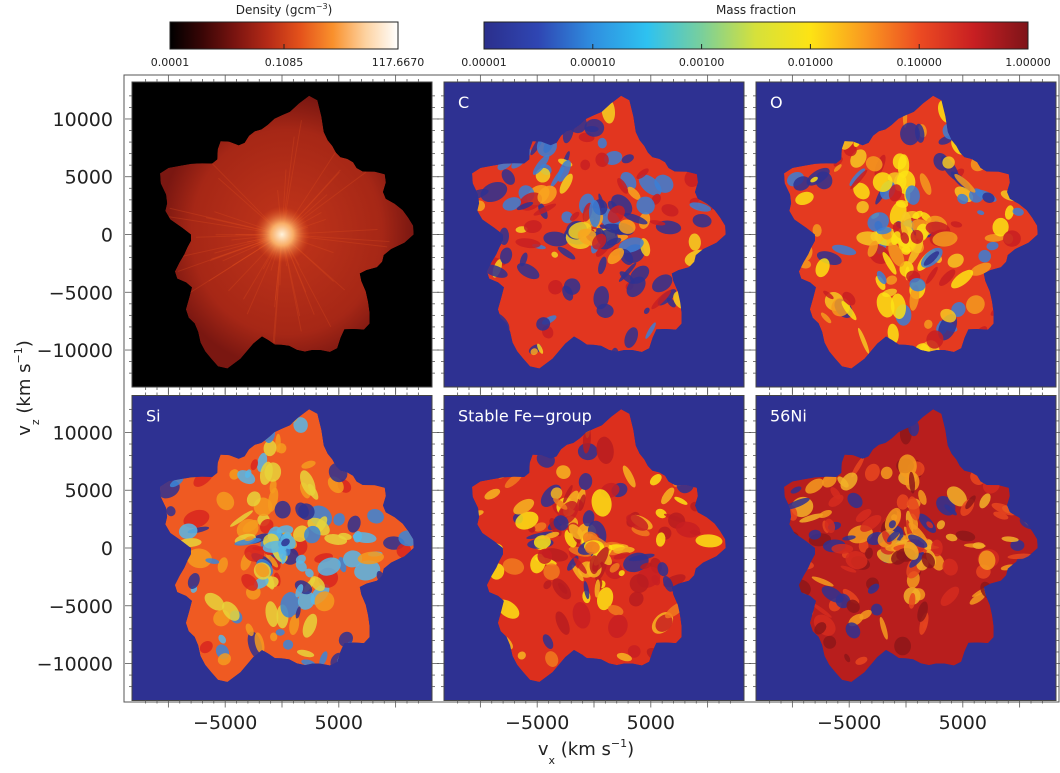 Image resolution: width=1060 pixels, height=773 pixels. I want to click on x-tick-label: −5000, so click(225, 723).